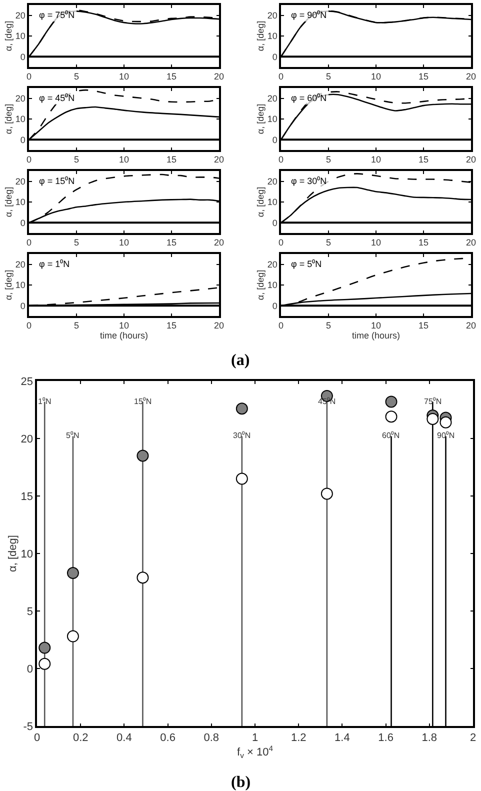 The height and width of the screenshot is (791, 481). Describe the element at coordinates (309, 15) in the screenshot. I see `text: φ = 90⁰N` at that location.